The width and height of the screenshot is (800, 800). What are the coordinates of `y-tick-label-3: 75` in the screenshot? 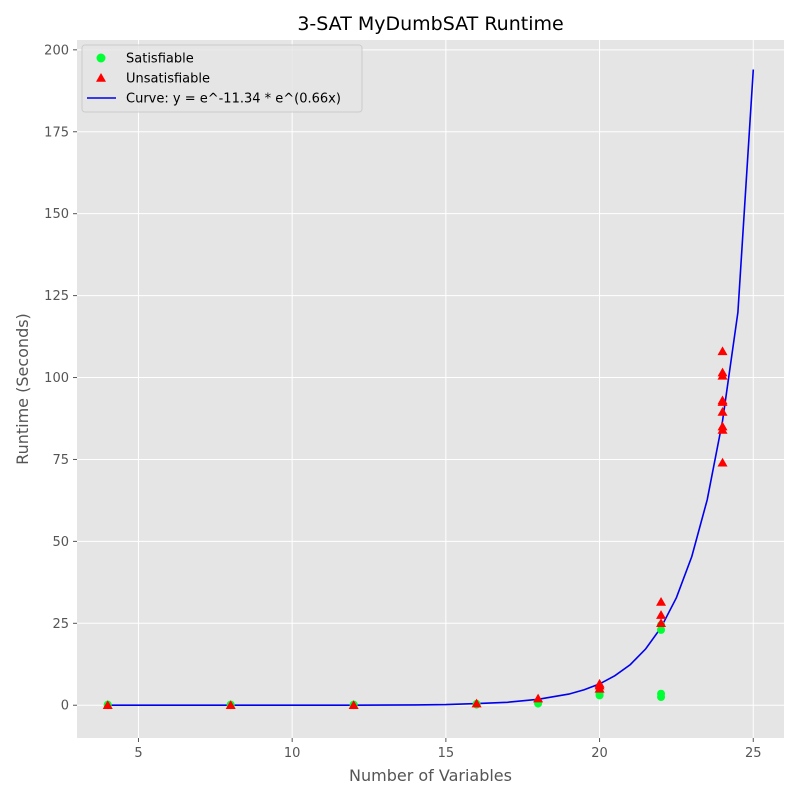 It's located at (60, 460).